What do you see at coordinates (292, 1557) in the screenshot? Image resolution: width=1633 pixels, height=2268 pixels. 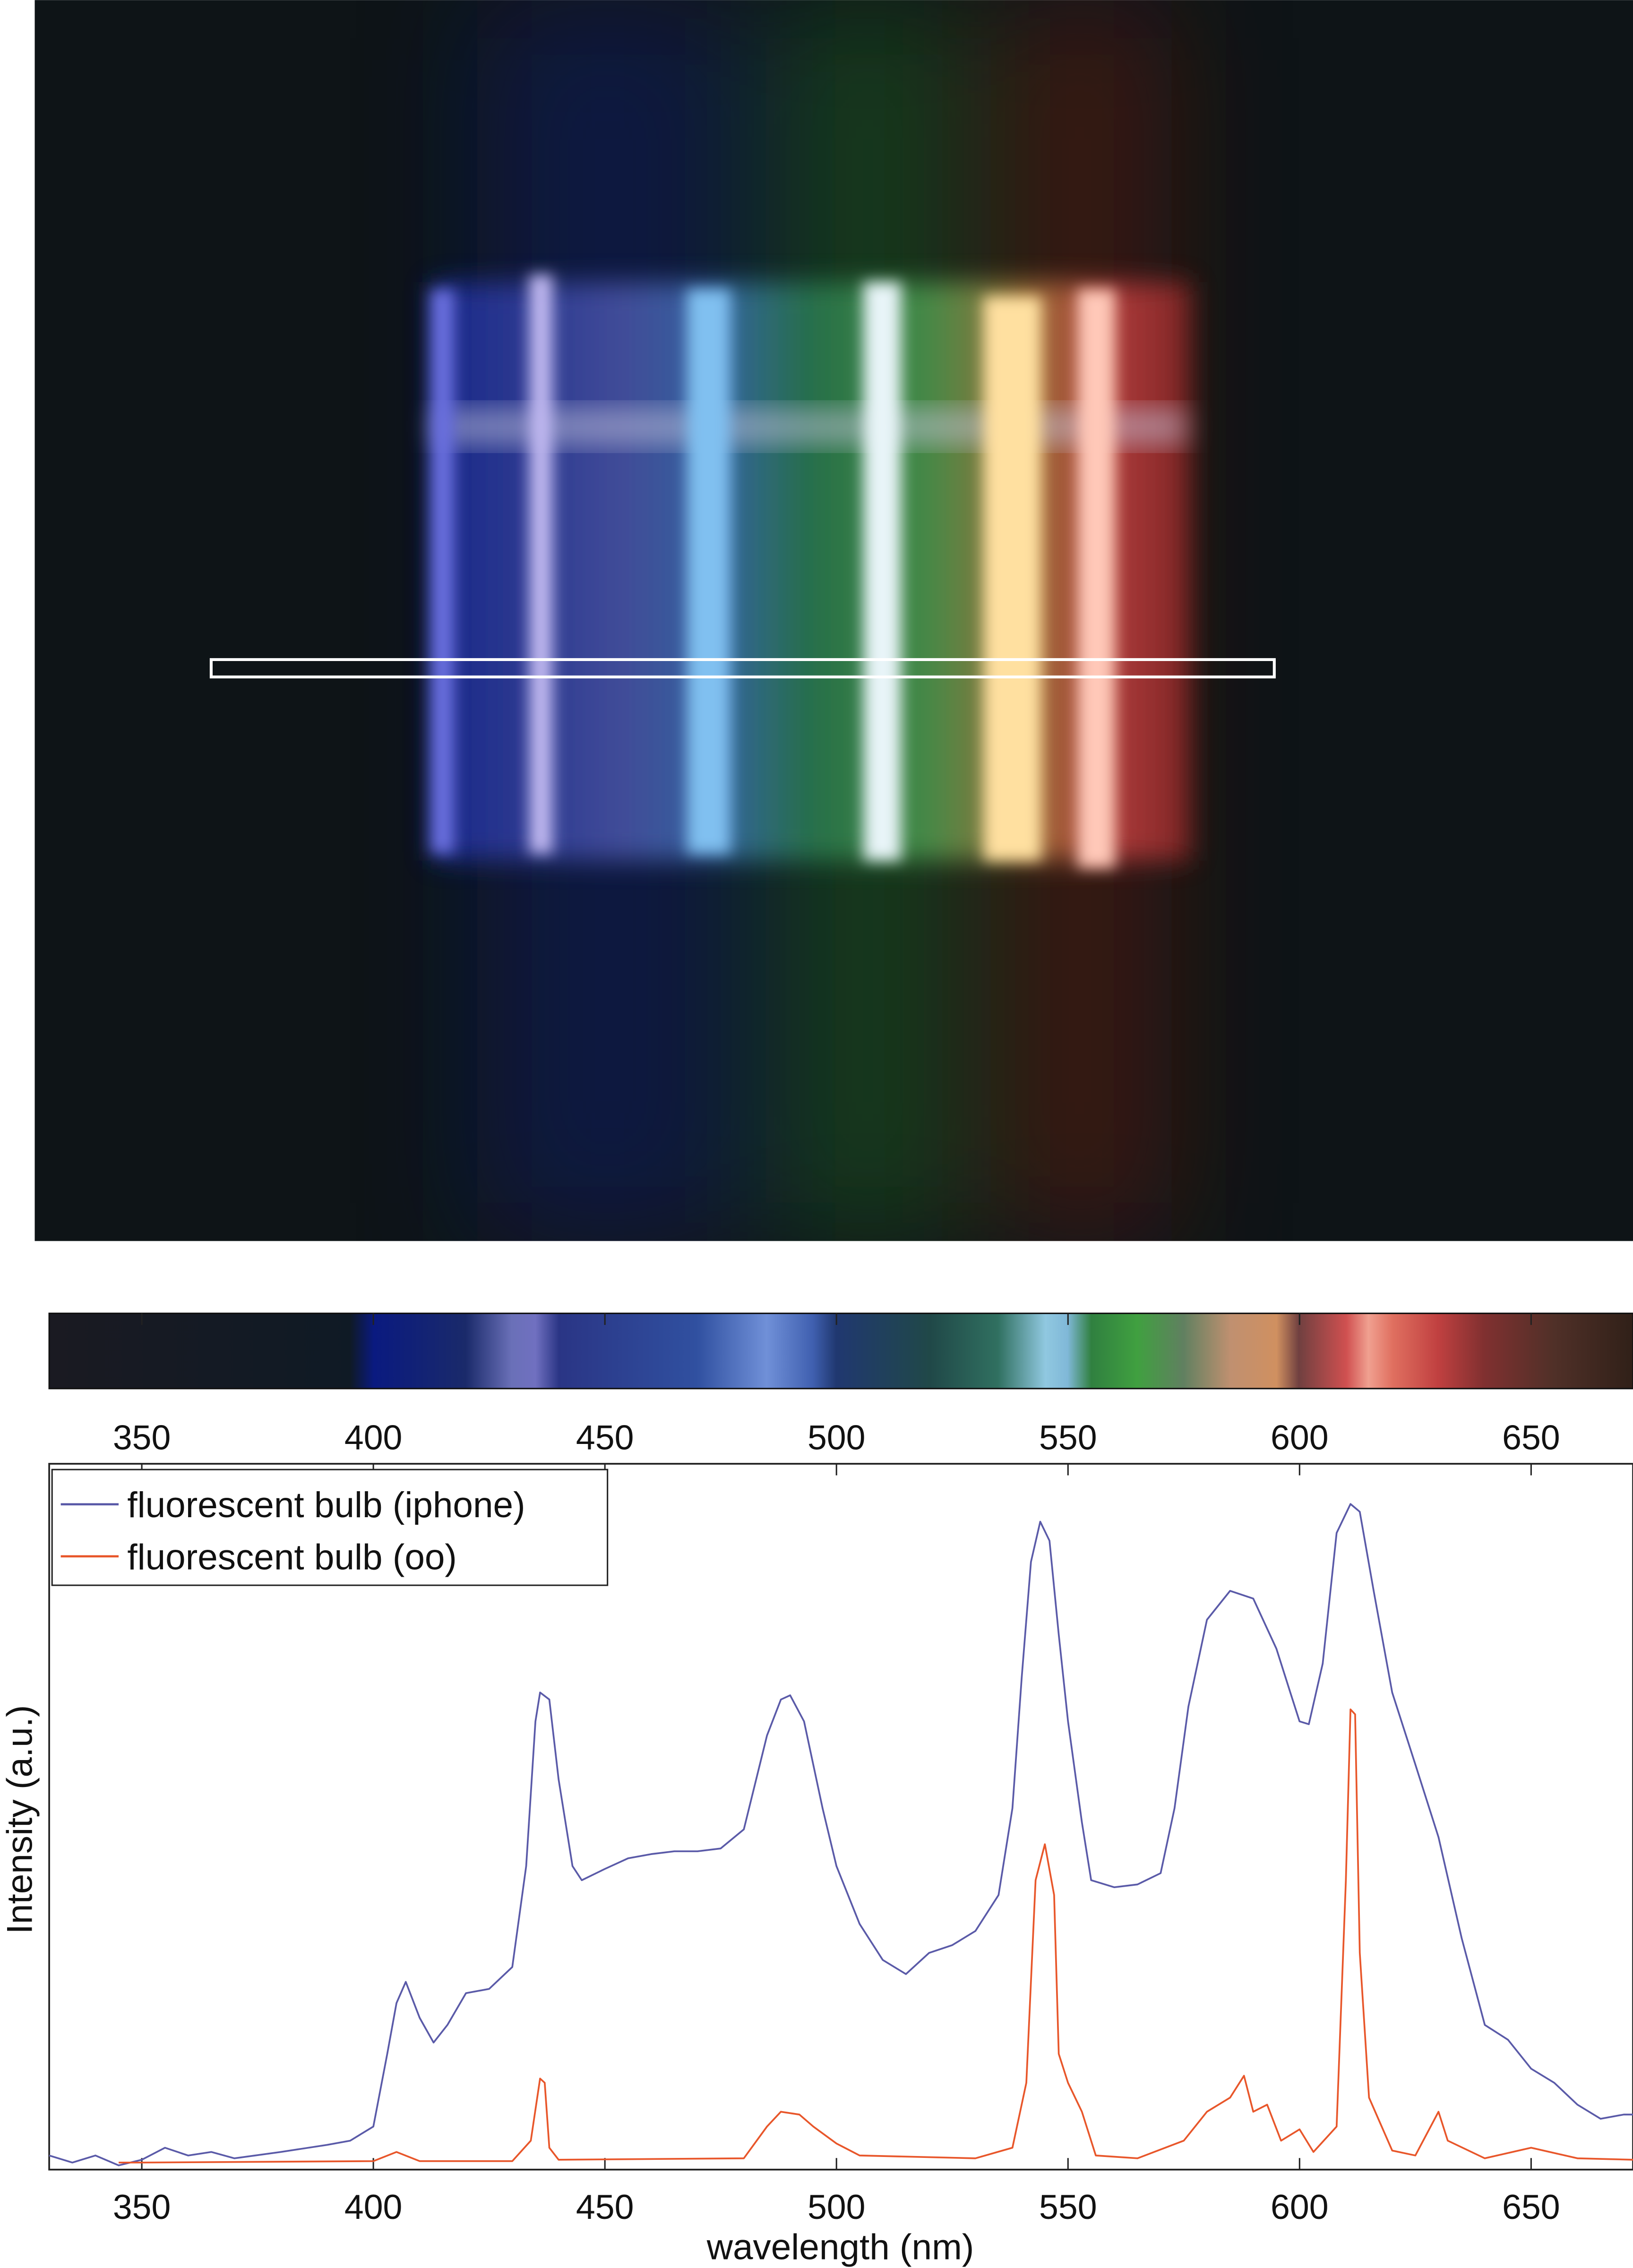 I see `legend-label: fluorescent bulb (oo)` at bounding box center [292, 1557].